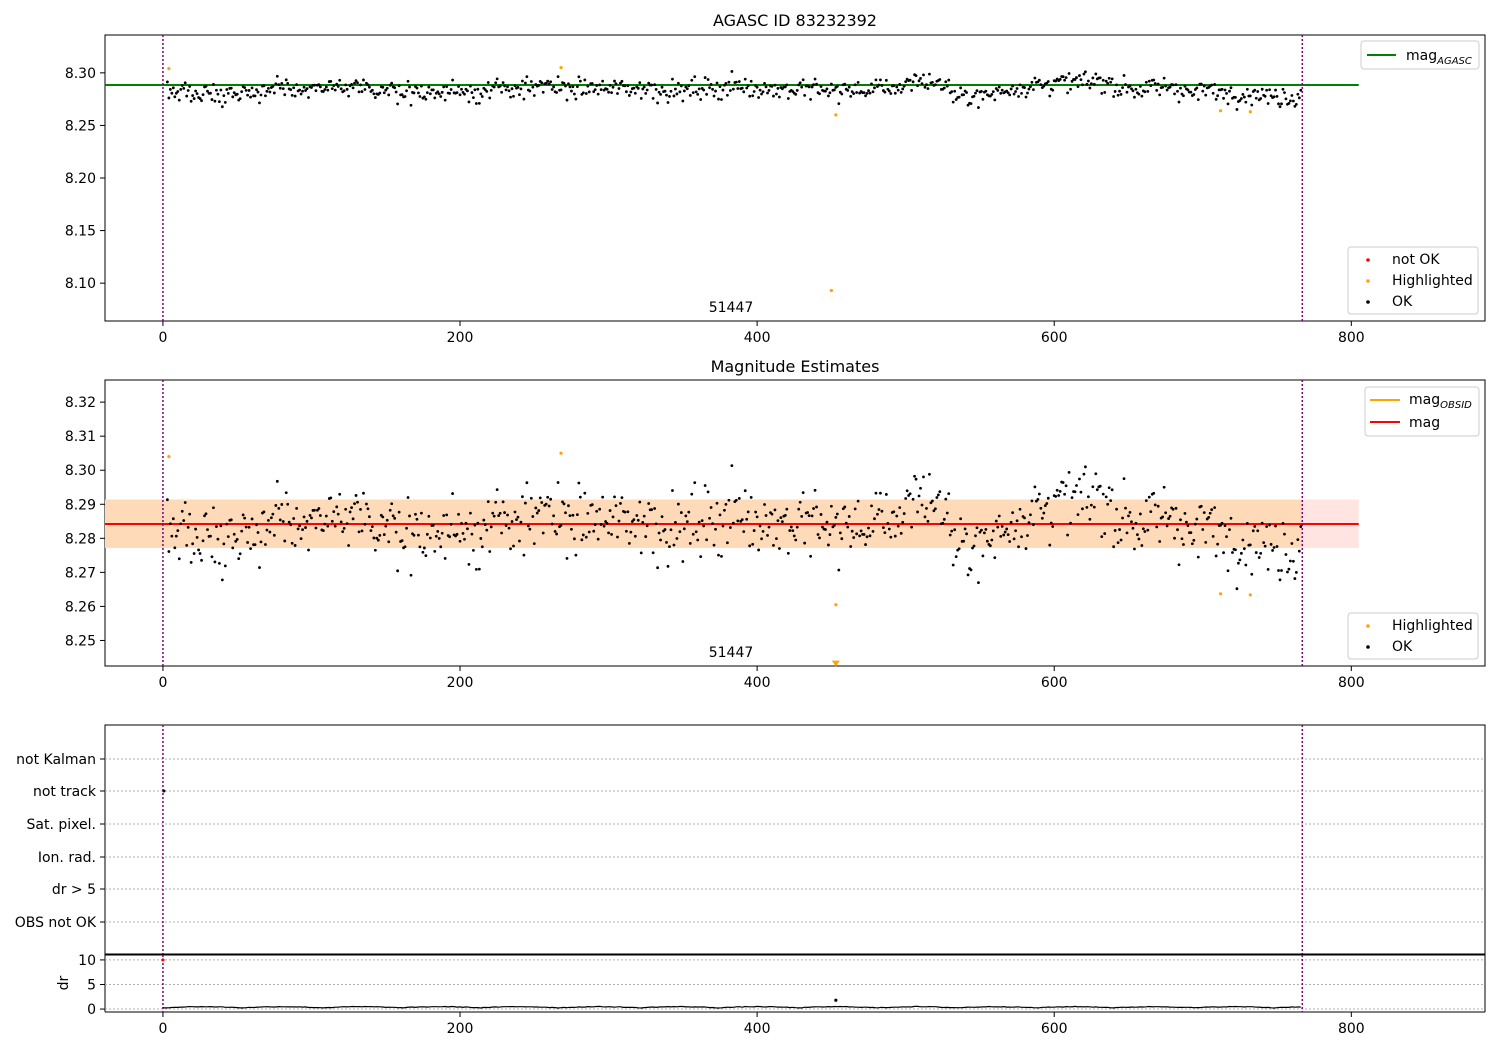 The height and width of the screenshot is (1050, 1500). I want to click on x-tick-label: 200, so click(460, 338).